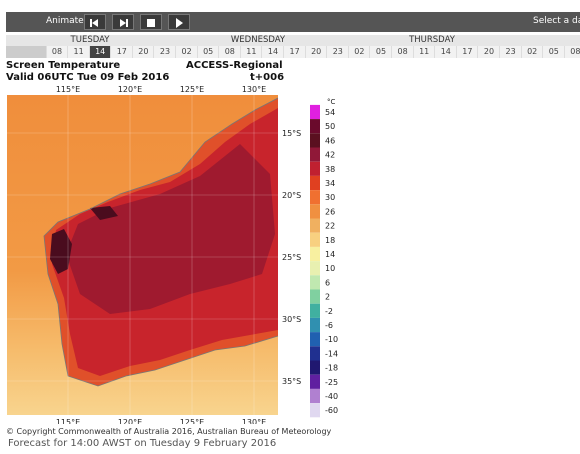 The width and height of the screenshot is (580, 454). What do you see at coordinates (330, 226) in the screenshot?
I see `legend-label: 22` at bounding box center [330, 226].